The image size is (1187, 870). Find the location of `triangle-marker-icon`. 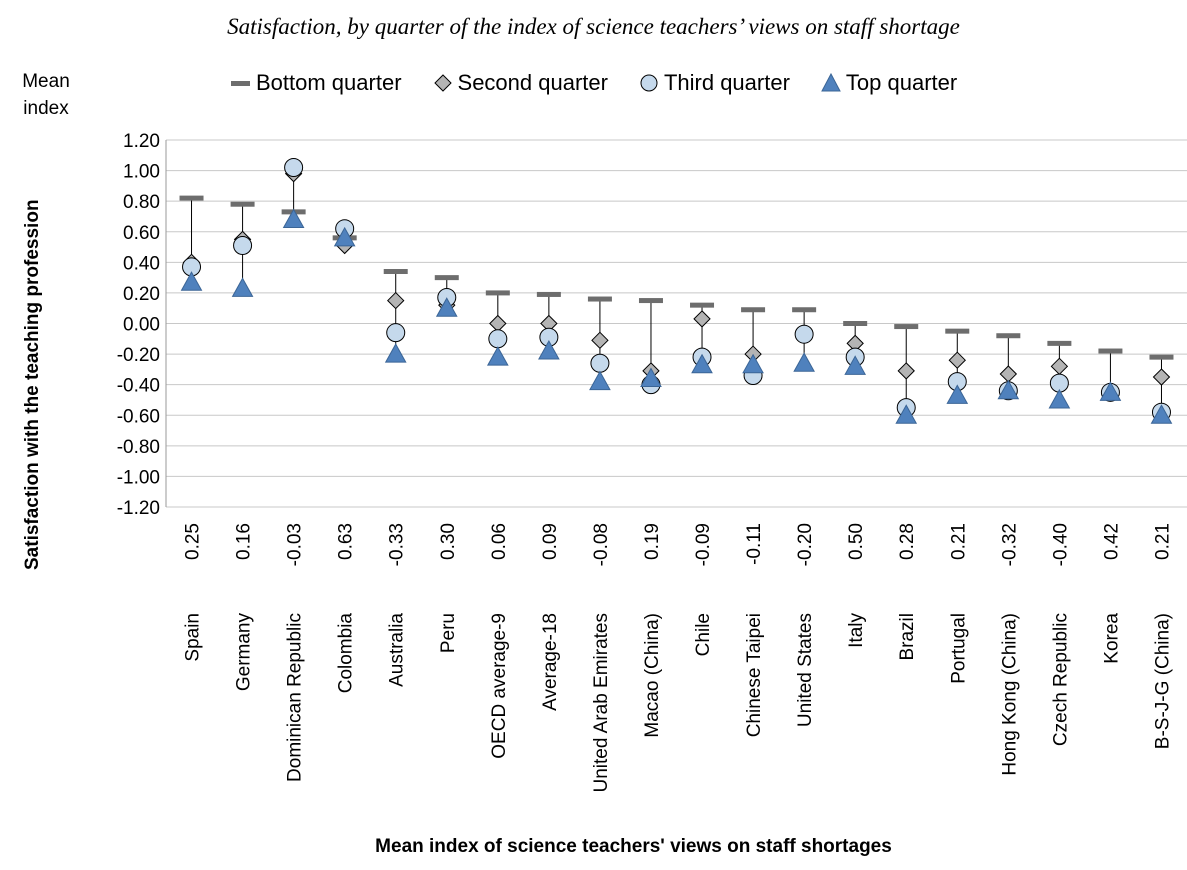

triangle-marker-icon is located at coordinates (831, 82).